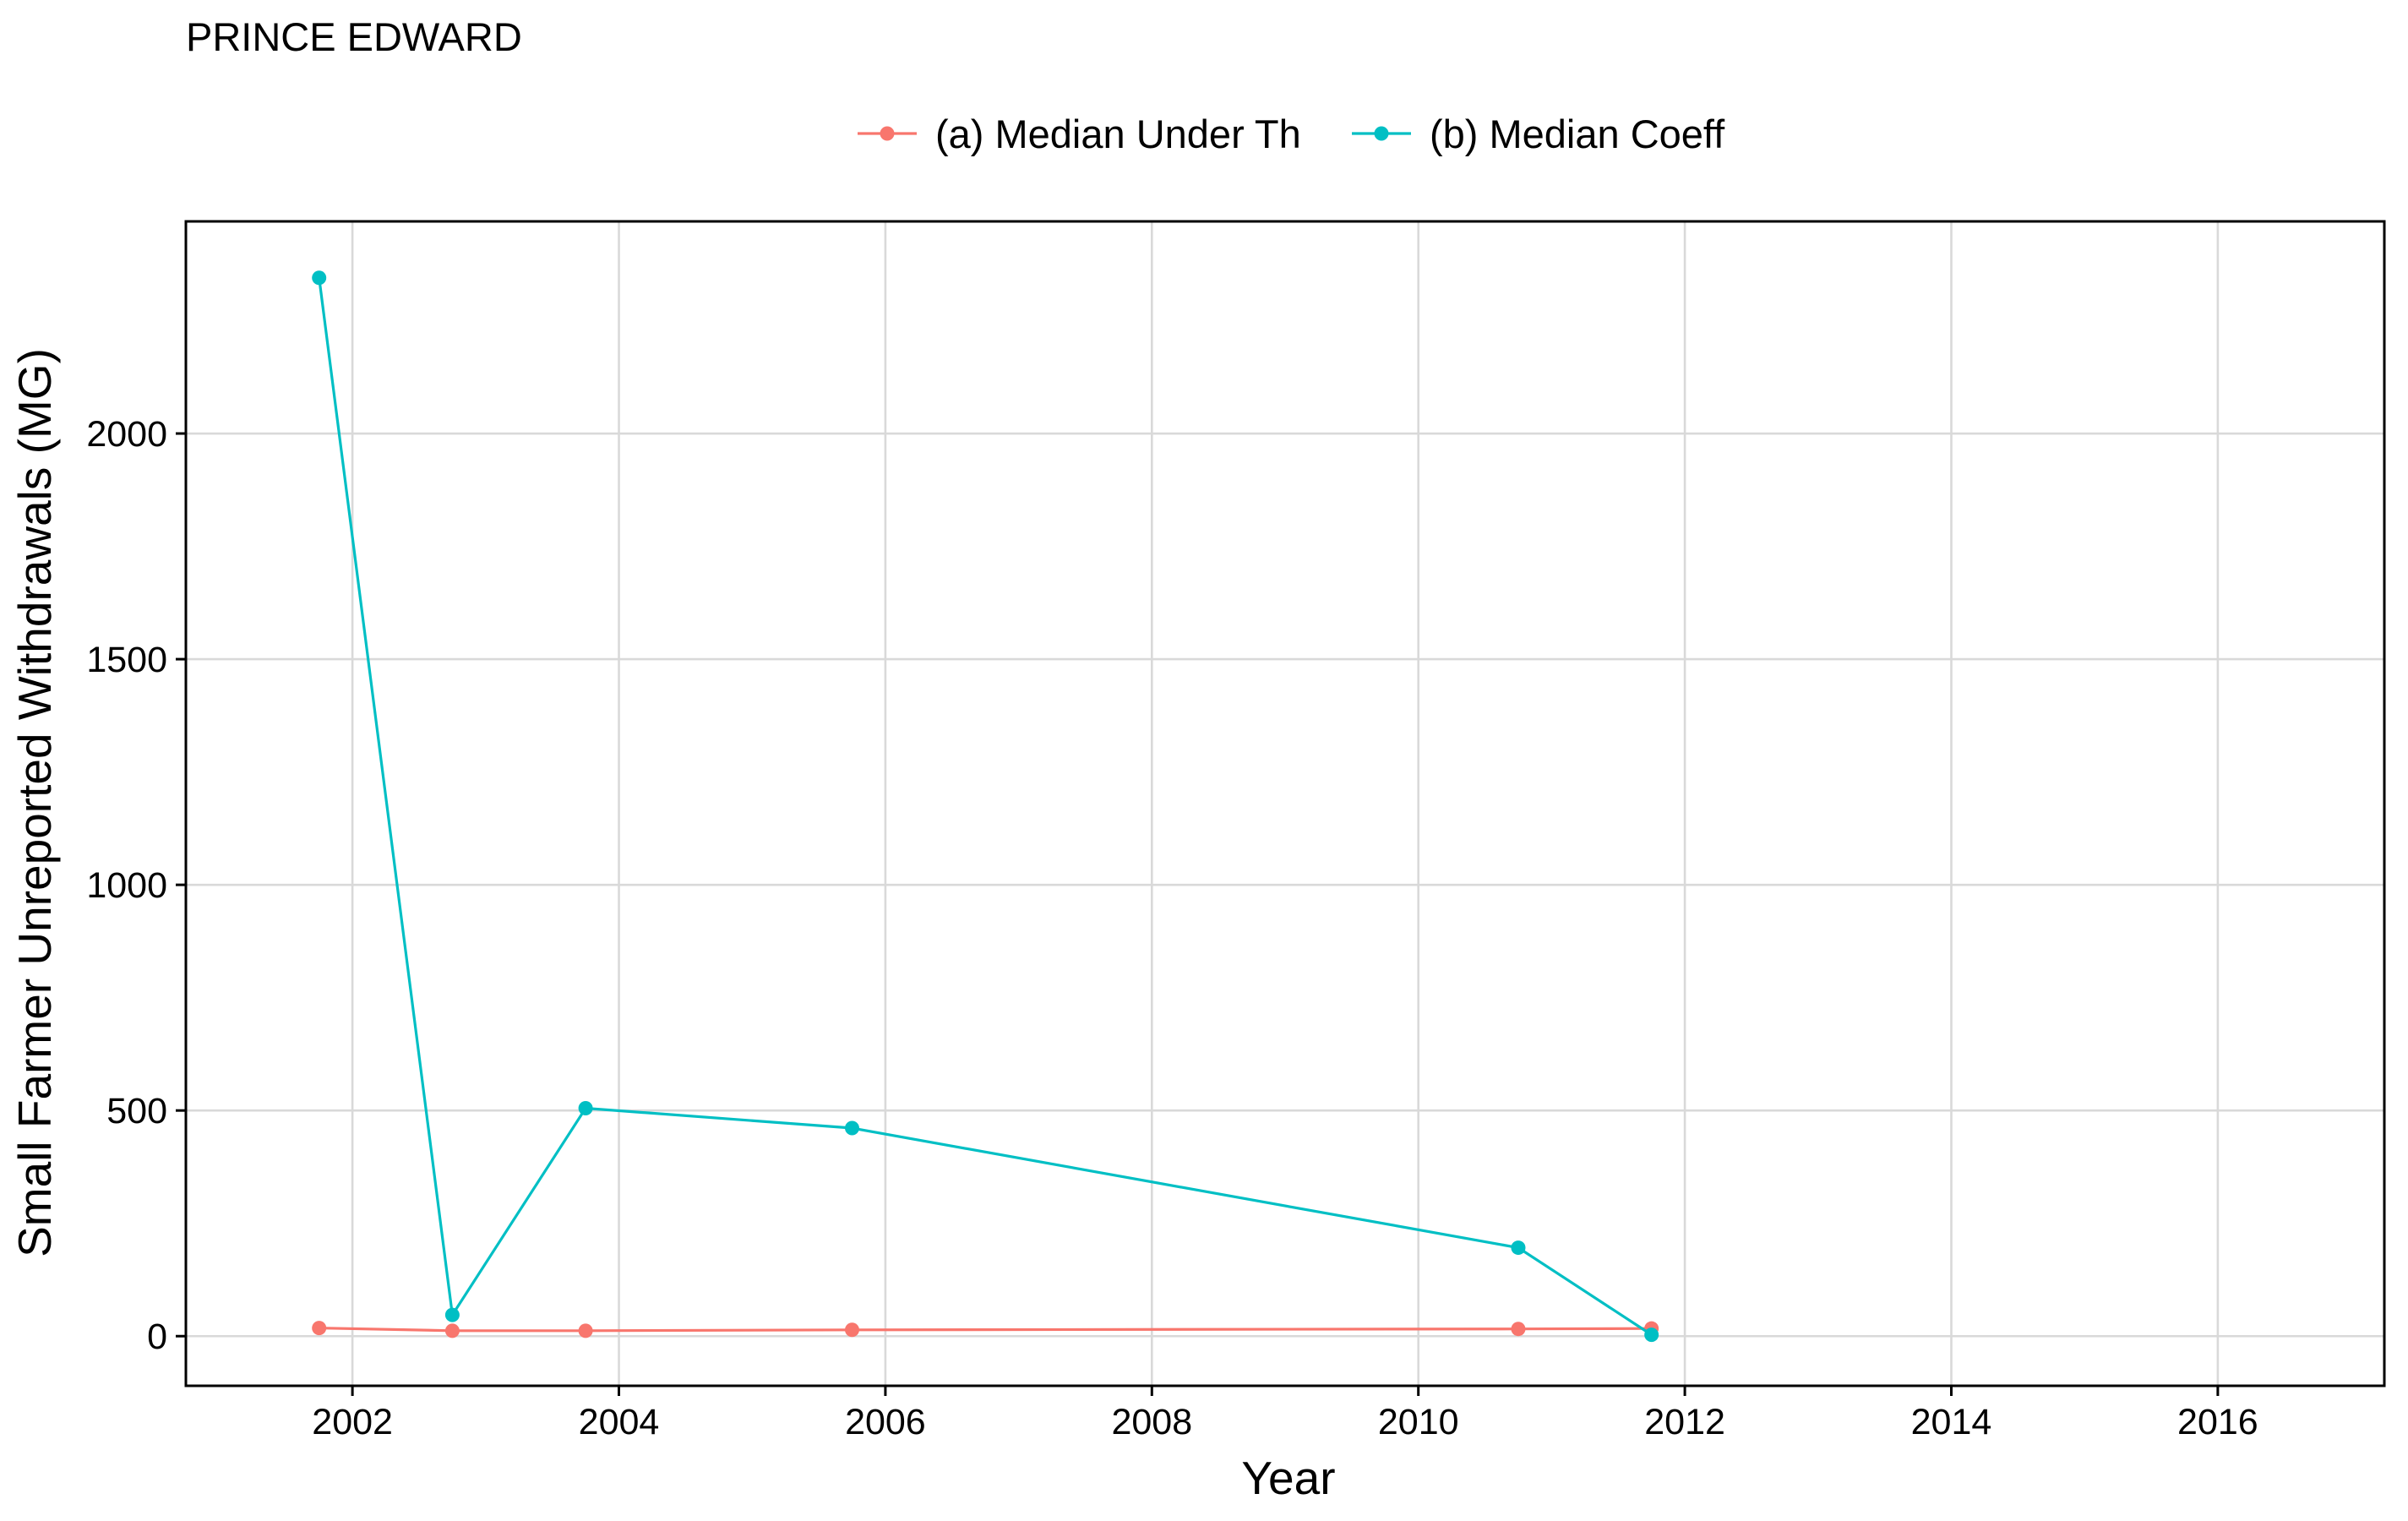  I want to click on legend-label-2: (b) Median Coeff, so click(1577, 134).